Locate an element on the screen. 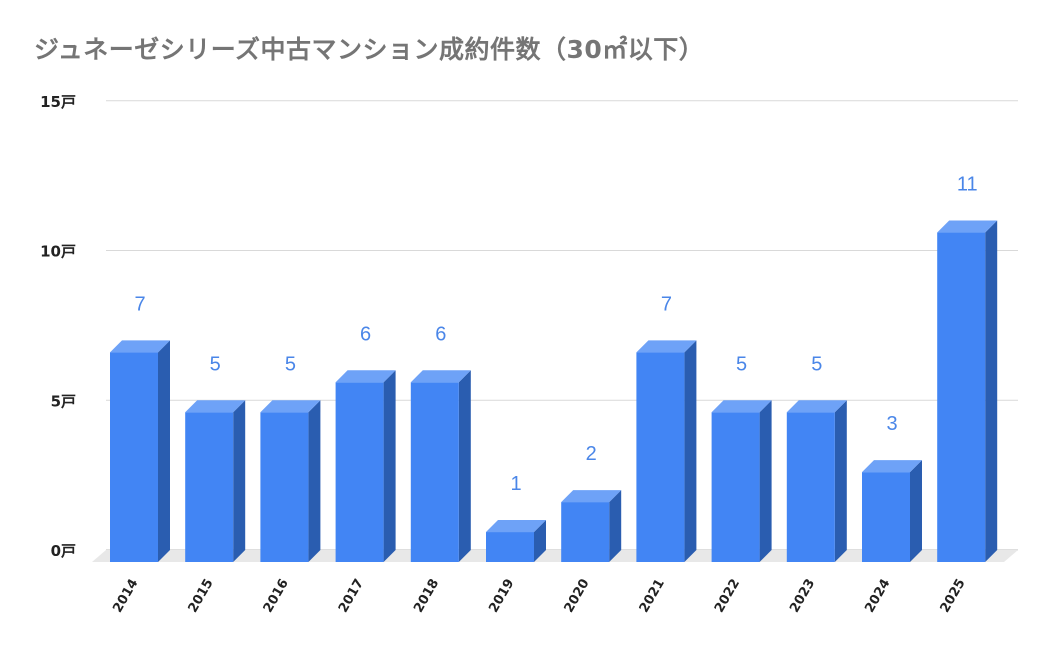  bar-2022 is located at coordinates (741, 481).